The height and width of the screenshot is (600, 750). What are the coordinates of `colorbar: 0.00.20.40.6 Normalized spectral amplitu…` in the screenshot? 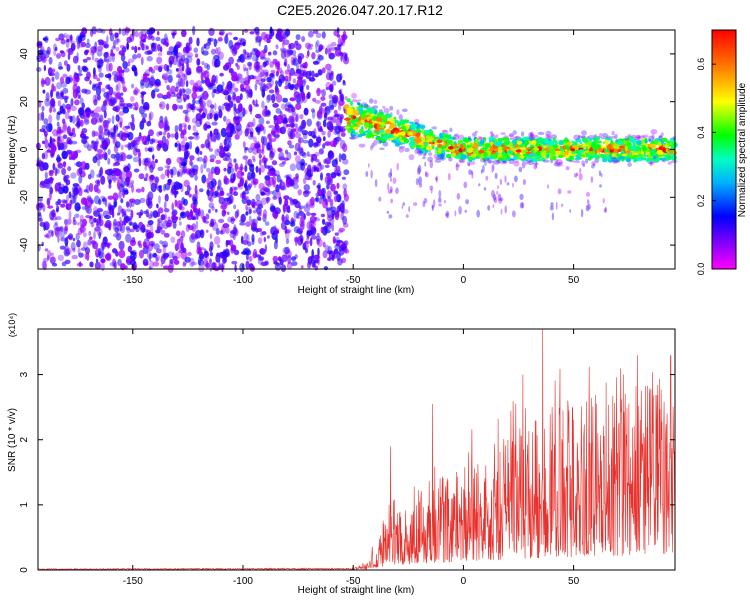 It's located at (722, 152).